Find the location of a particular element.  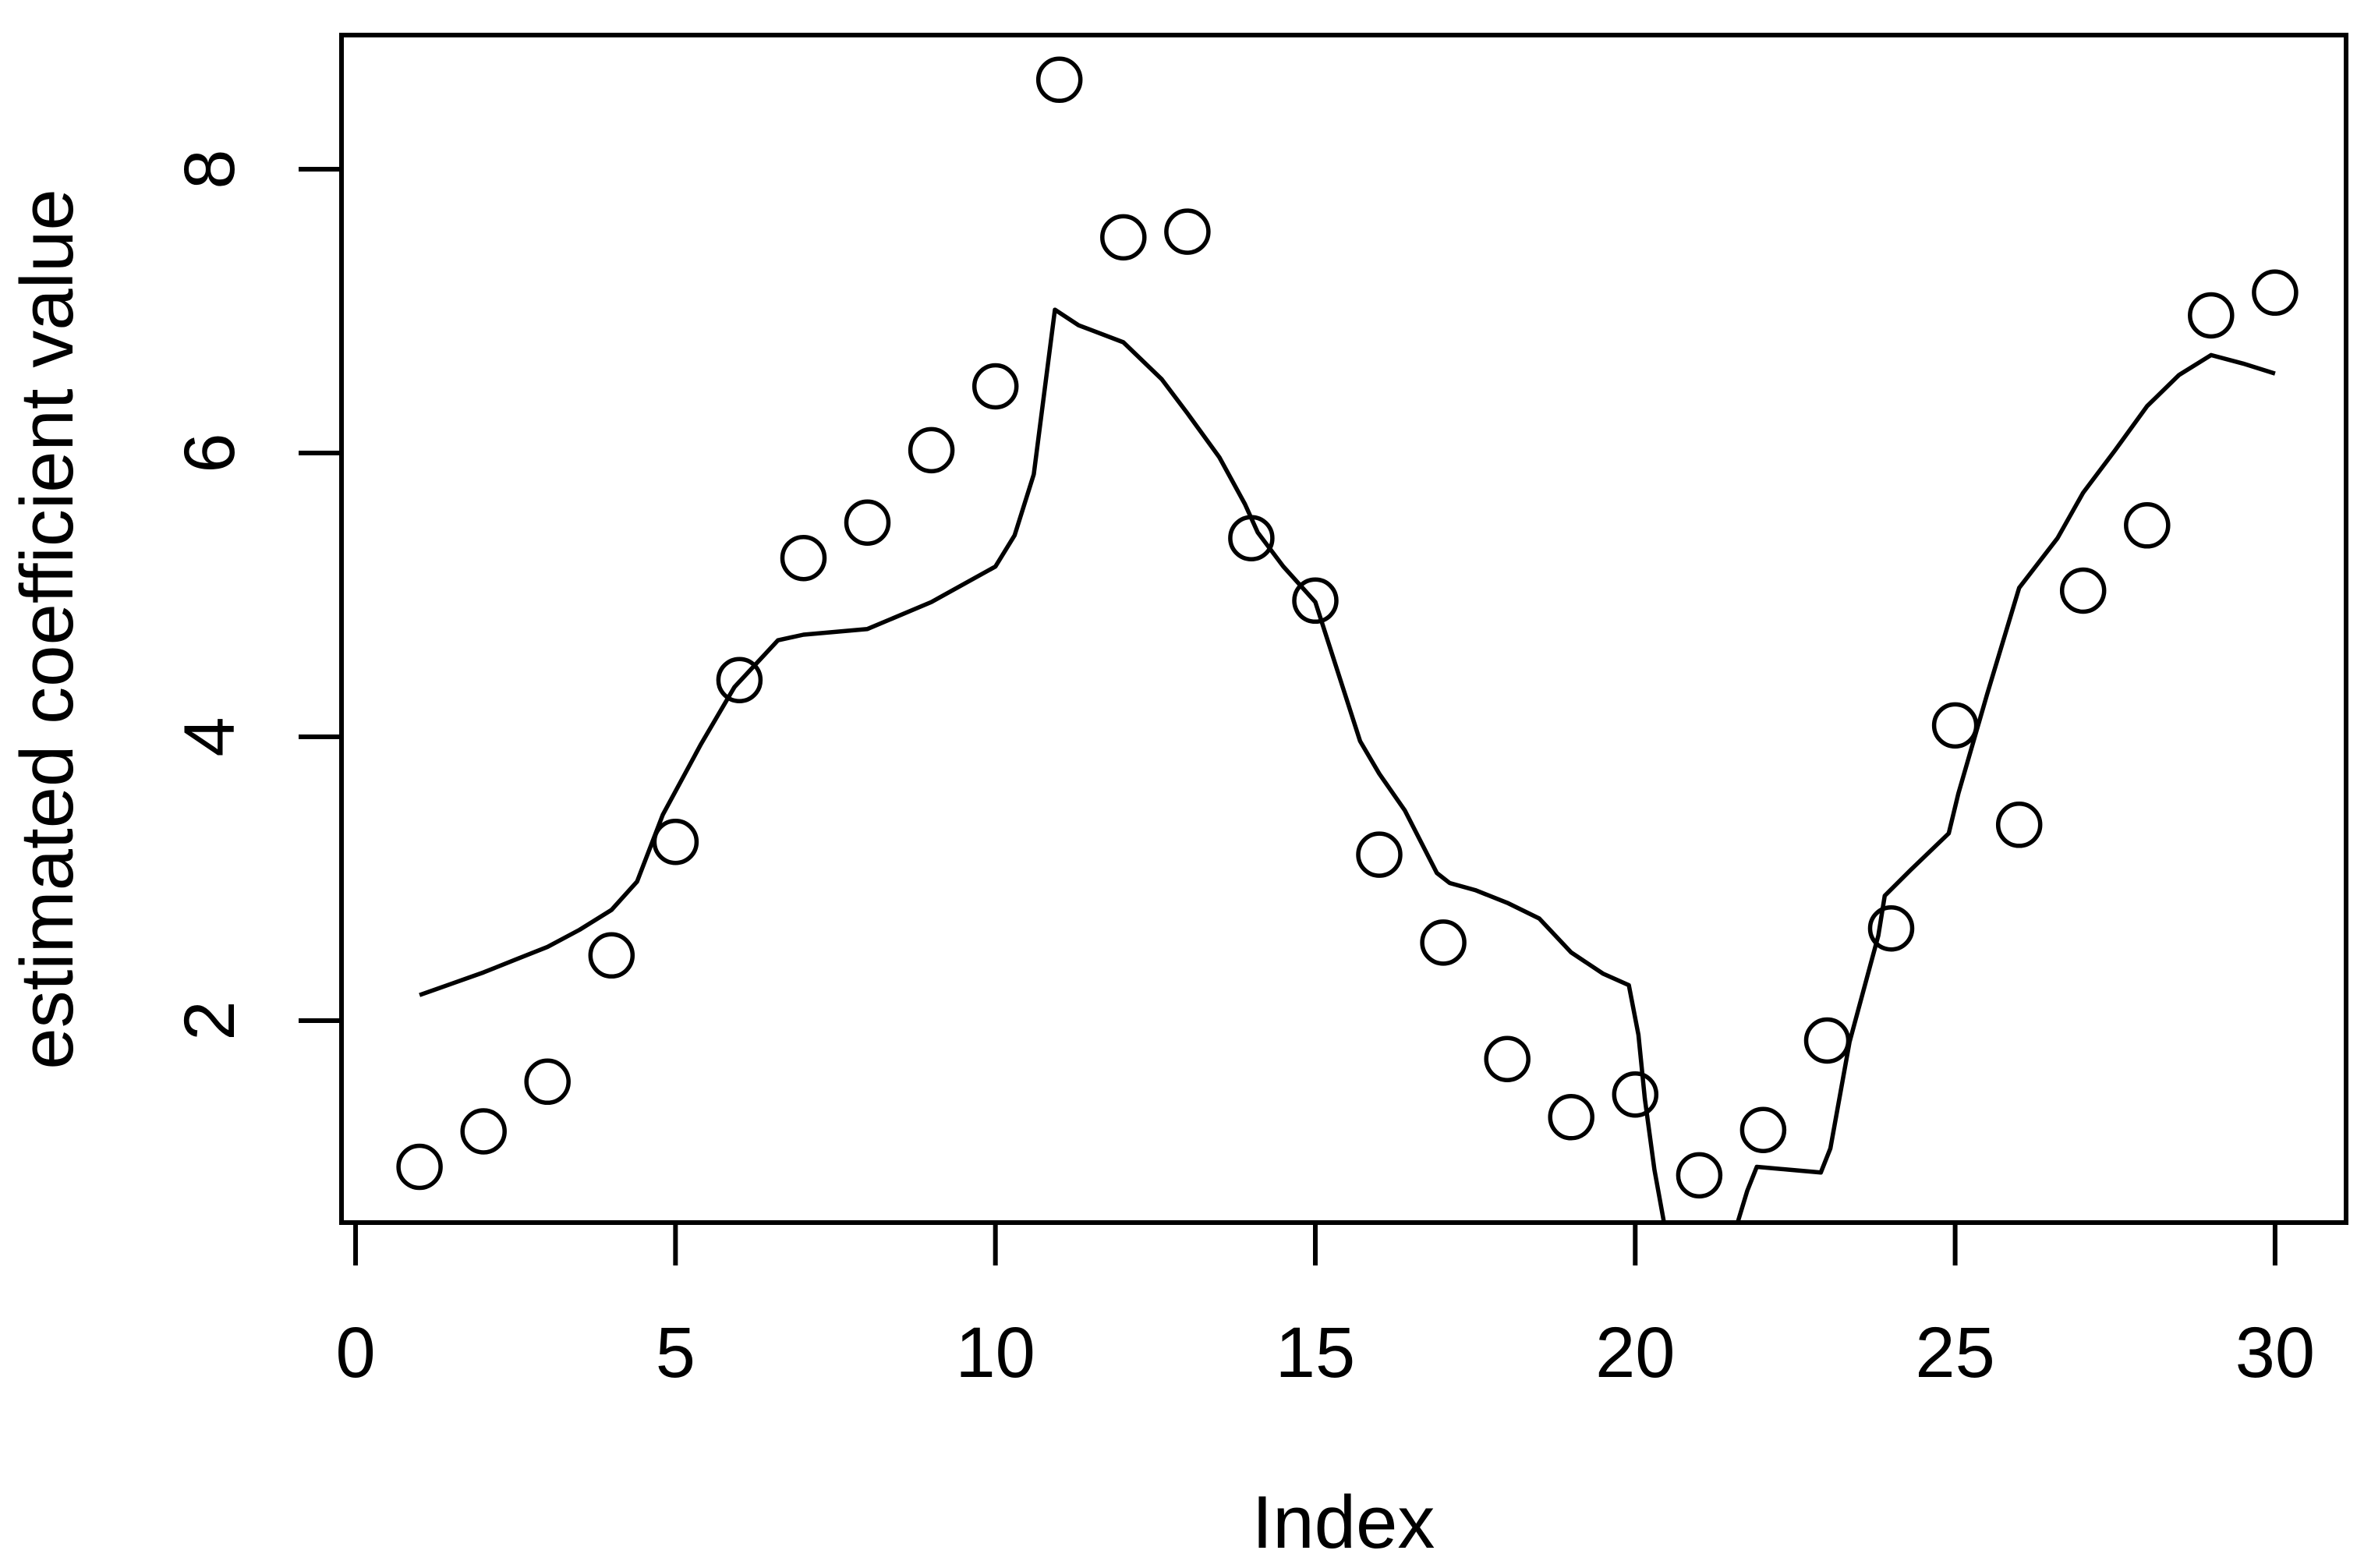

y-axis-ticks: 2 4 6 8 is located at coordinates (256, 595).